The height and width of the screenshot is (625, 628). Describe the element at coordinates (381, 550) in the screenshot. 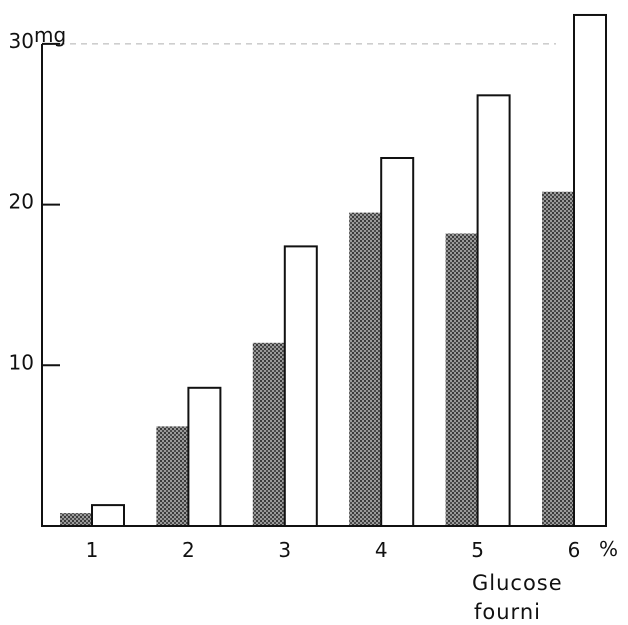

I see `x-tick-label-4: 4` at that location.